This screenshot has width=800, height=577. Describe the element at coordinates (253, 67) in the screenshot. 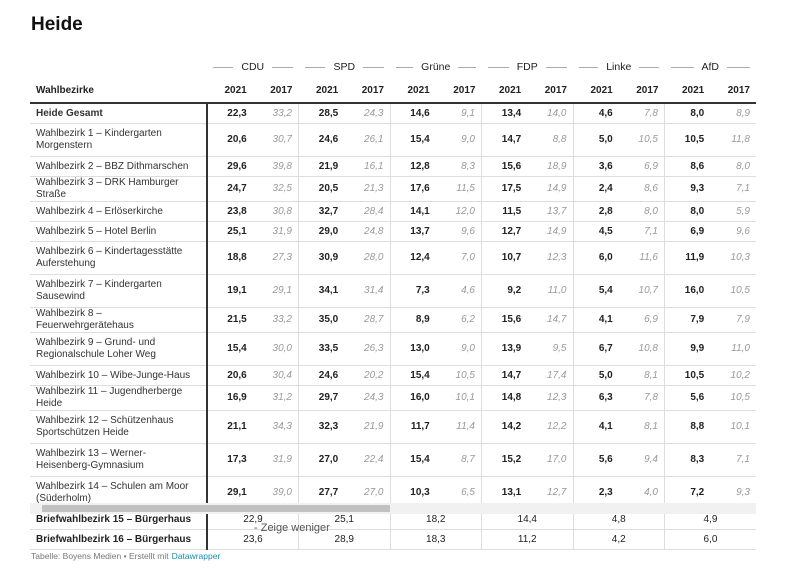

I see `party-header: CDU` at that location.